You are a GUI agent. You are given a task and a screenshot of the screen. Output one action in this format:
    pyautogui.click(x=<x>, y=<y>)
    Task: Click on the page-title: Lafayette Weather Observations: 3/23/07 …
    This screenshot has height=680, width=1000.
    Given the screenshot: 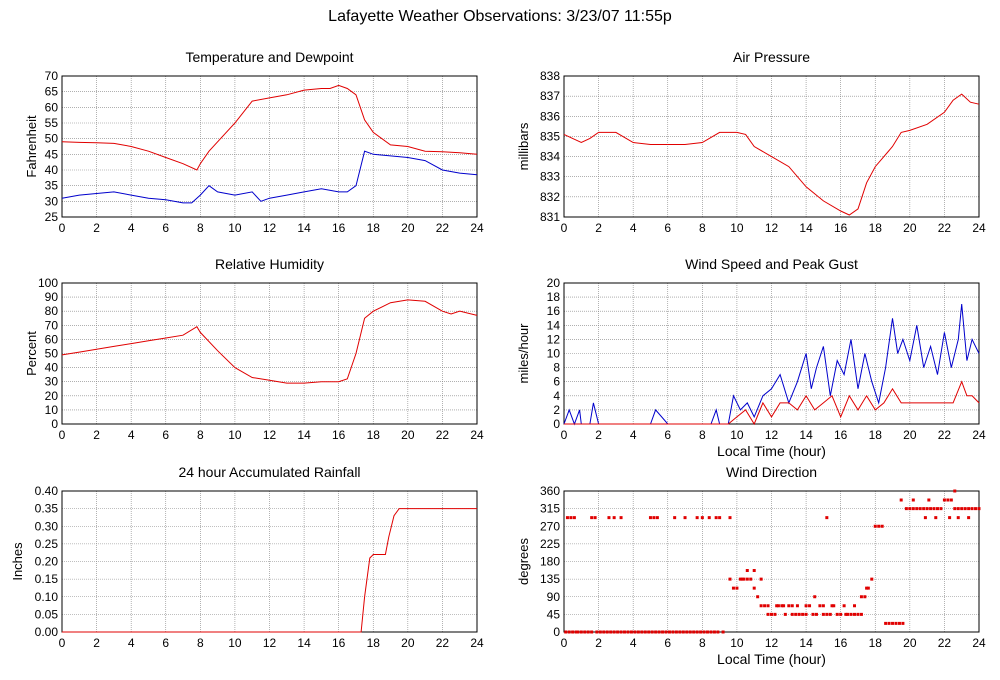 What is the action you would take?
    pyautogui.click(x=500, y=16)
    